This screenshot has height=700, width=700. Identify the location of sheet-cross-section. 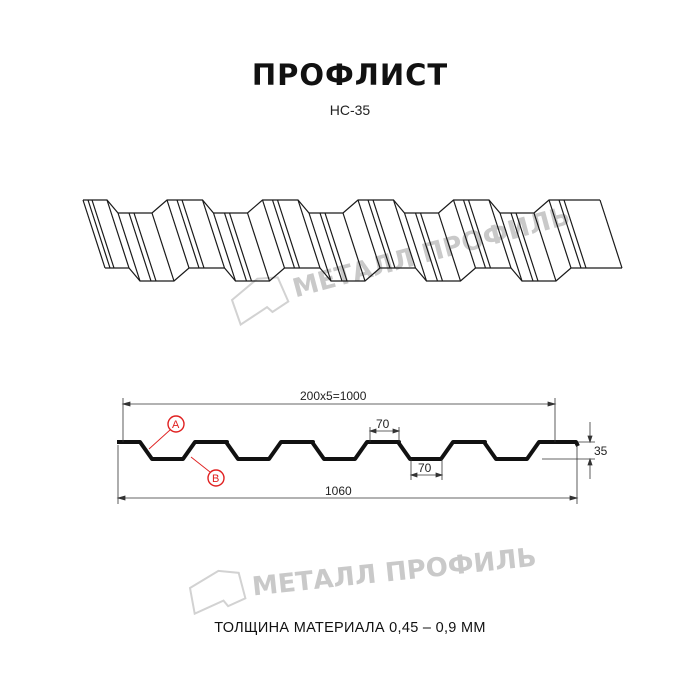
(348, 450).